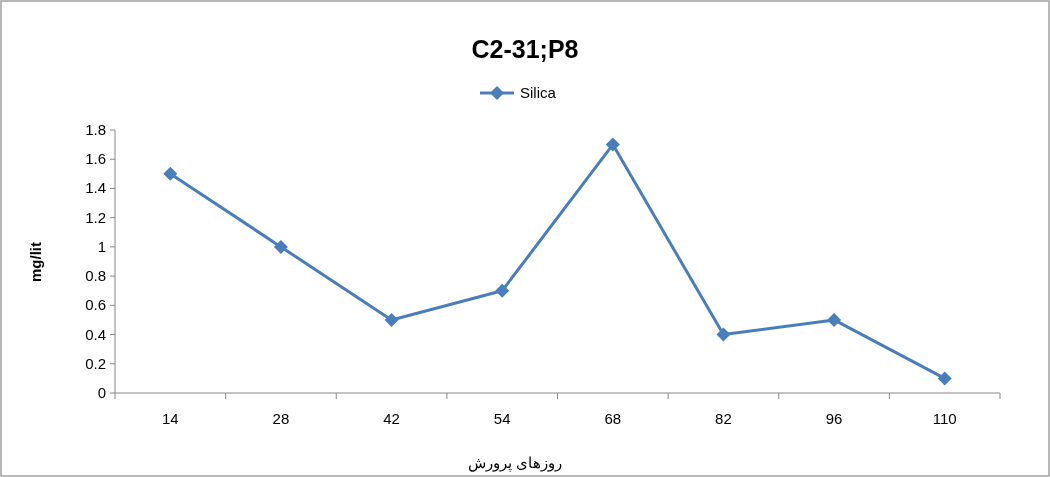  What do you see at coordinates (95, 363) in the screenshot?
I see `y-tick-label: 0.2` at bounding box center [95, 363].